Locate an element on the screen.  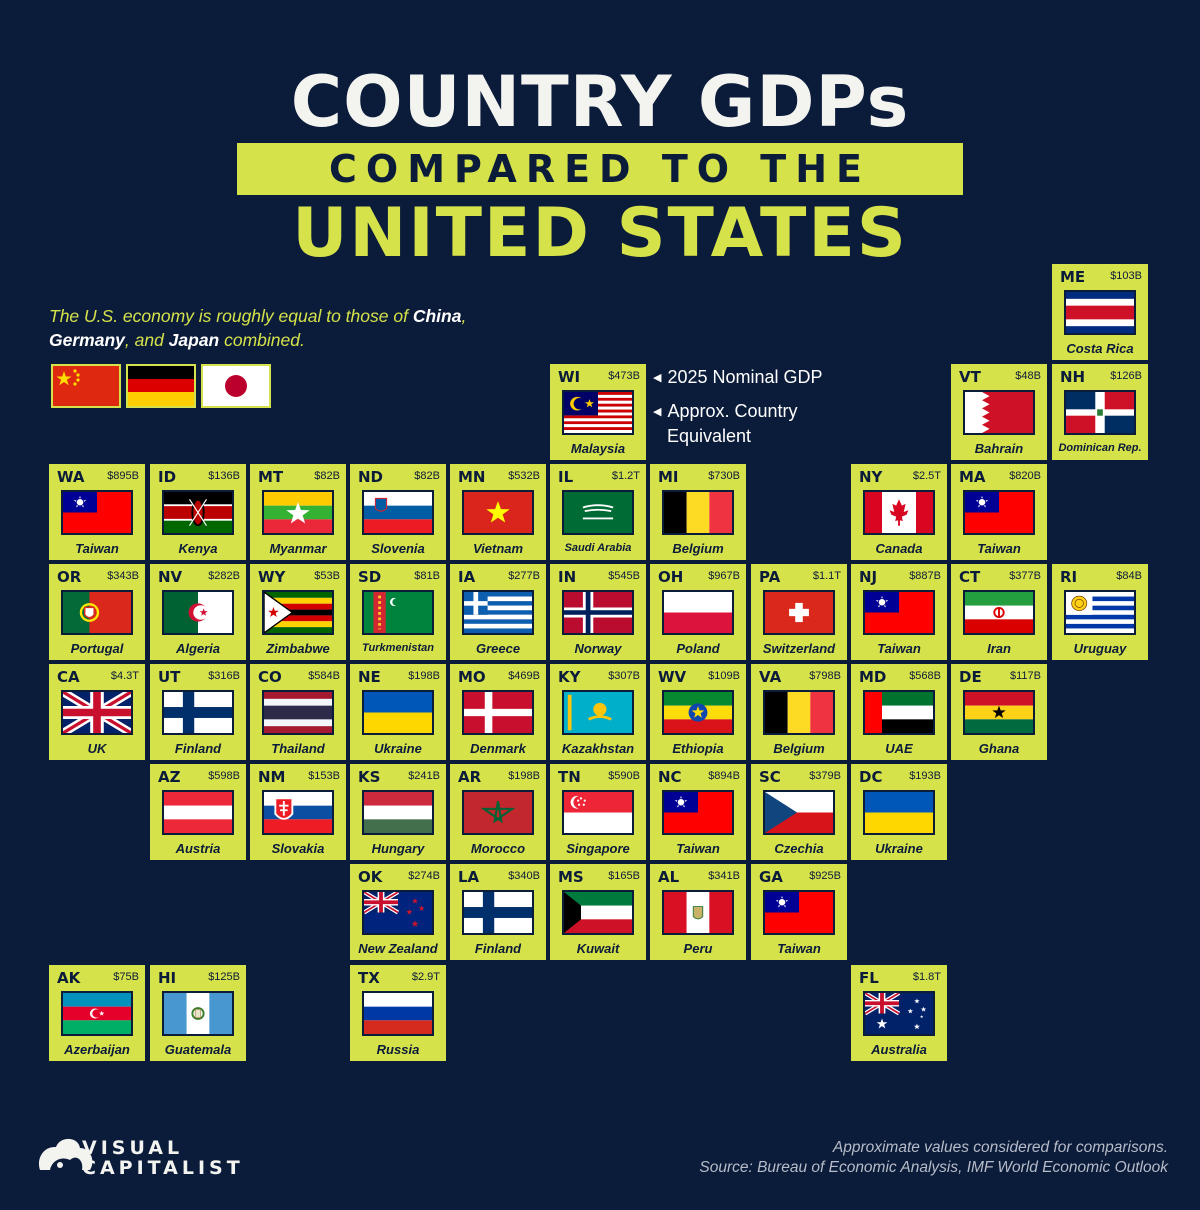
kazakhstan-flag-icon is located at coordinates (598, 712).